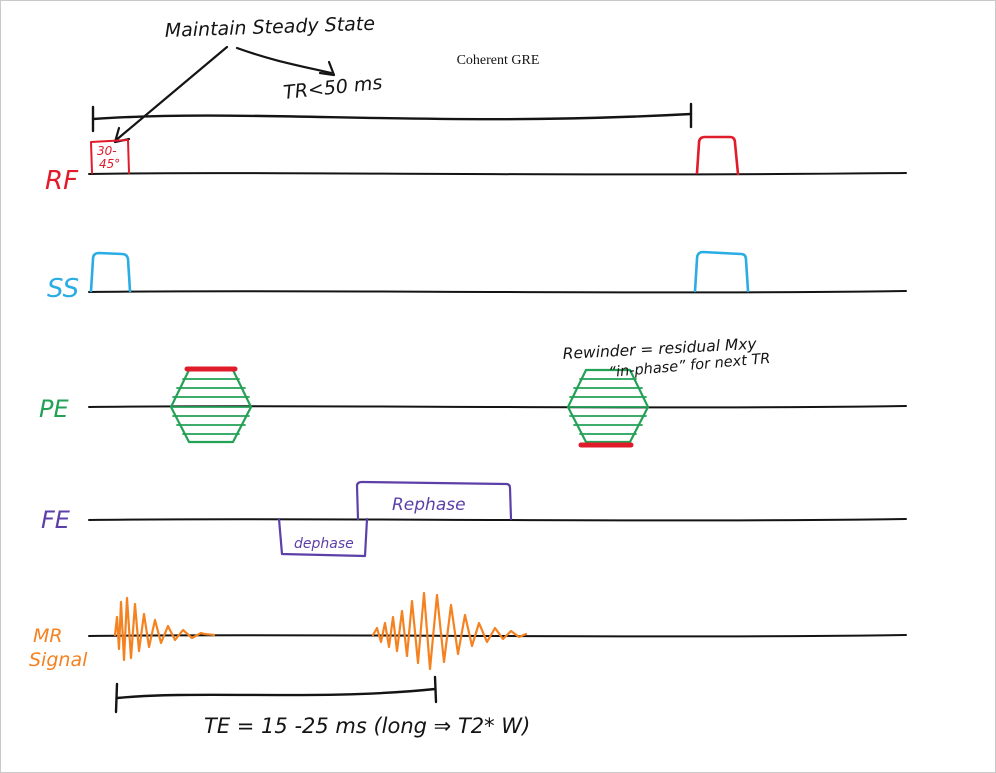 This screenshot has height=773, width=996. I want to click on steady-state-arrow-right, so click(285, 61).